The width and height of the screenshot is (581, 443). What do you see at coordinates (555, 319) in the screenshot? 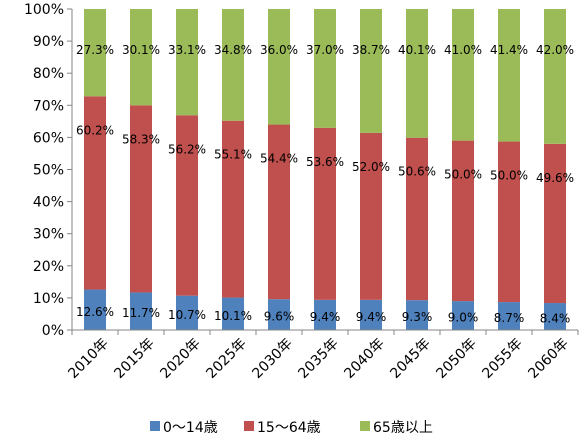
I see `data-label: 8.4%` at bounding box center [555, 319].